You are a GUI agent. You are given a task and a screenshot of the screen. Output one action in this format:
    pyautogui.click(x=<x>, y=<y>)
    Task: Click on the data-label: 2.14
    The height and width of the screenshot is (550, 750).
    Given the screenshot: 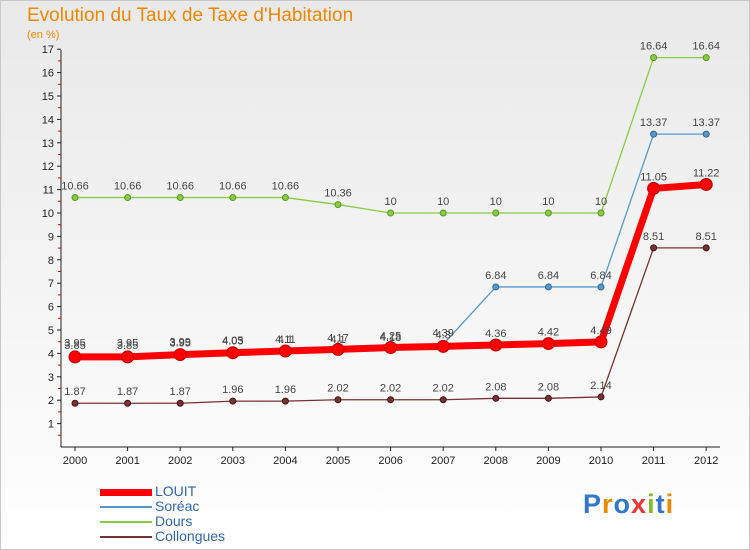 What is the action you would take?
    pyautogui.click(x=600, y=386)
    